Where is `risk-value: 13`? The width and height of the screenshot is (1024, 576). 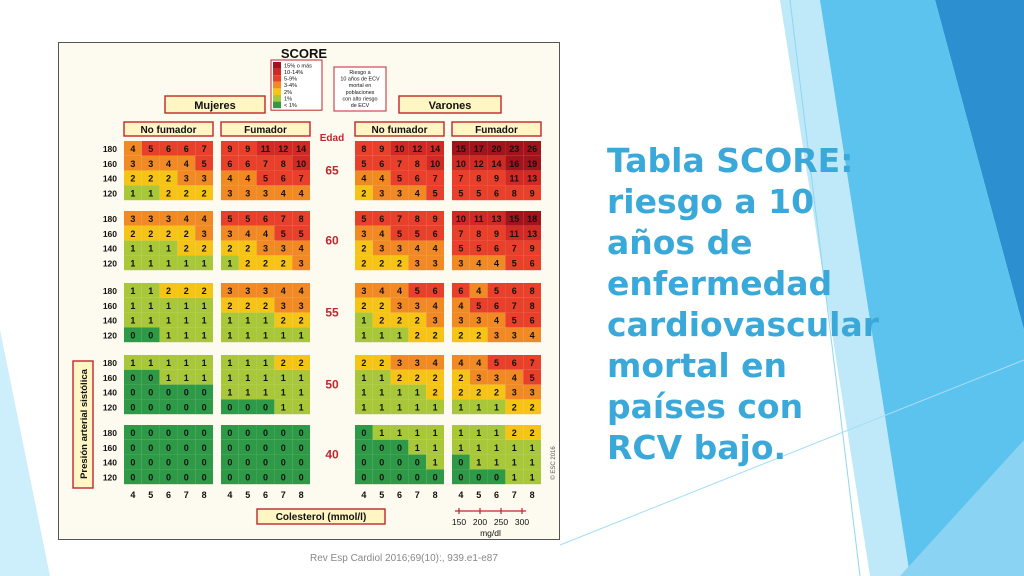
risk-value: 13 is located at coordinates (532, 234).